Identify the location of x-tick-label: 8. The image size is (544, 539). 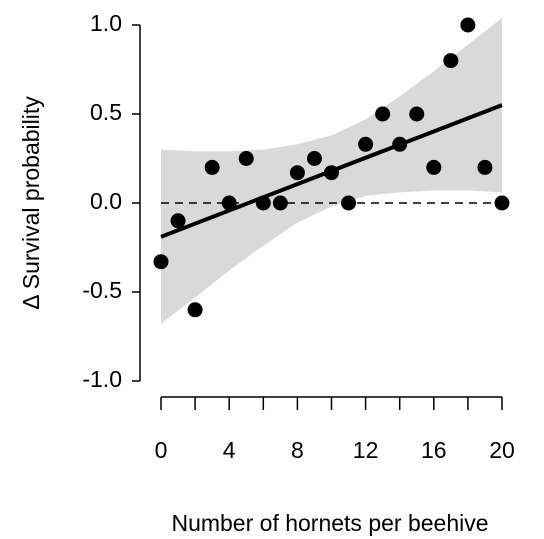
(297, 450).